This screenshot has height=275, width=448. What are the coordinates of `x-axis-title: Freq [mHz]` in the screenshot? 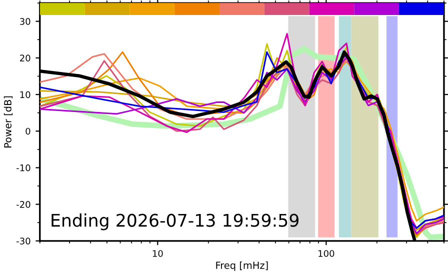 It's located at (242, 266).